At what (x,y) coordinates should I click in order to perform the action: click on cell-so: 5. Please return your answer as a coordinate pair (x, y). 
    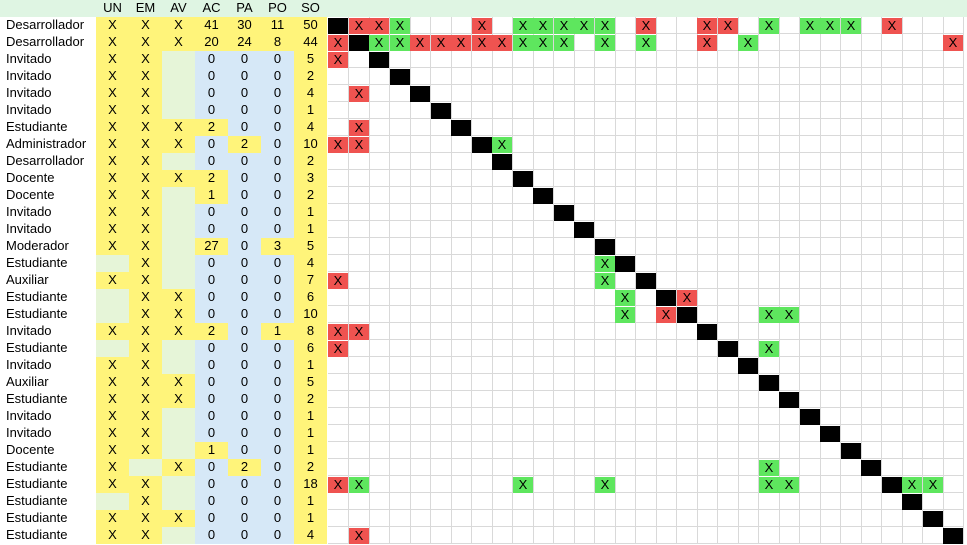
    Looking at the image, I should click on (310, 382).